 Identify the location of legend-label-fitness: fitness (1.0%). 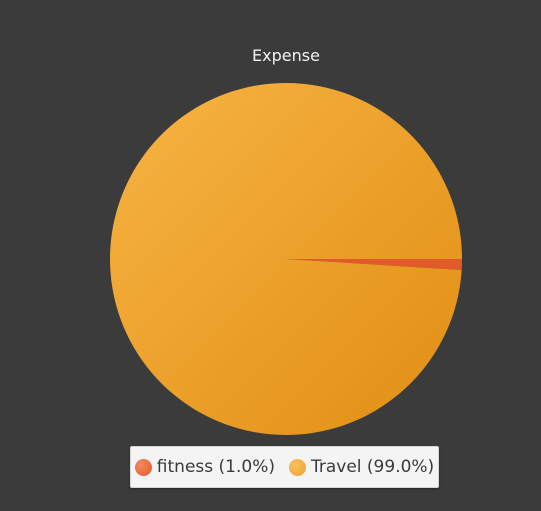
(215, 467).